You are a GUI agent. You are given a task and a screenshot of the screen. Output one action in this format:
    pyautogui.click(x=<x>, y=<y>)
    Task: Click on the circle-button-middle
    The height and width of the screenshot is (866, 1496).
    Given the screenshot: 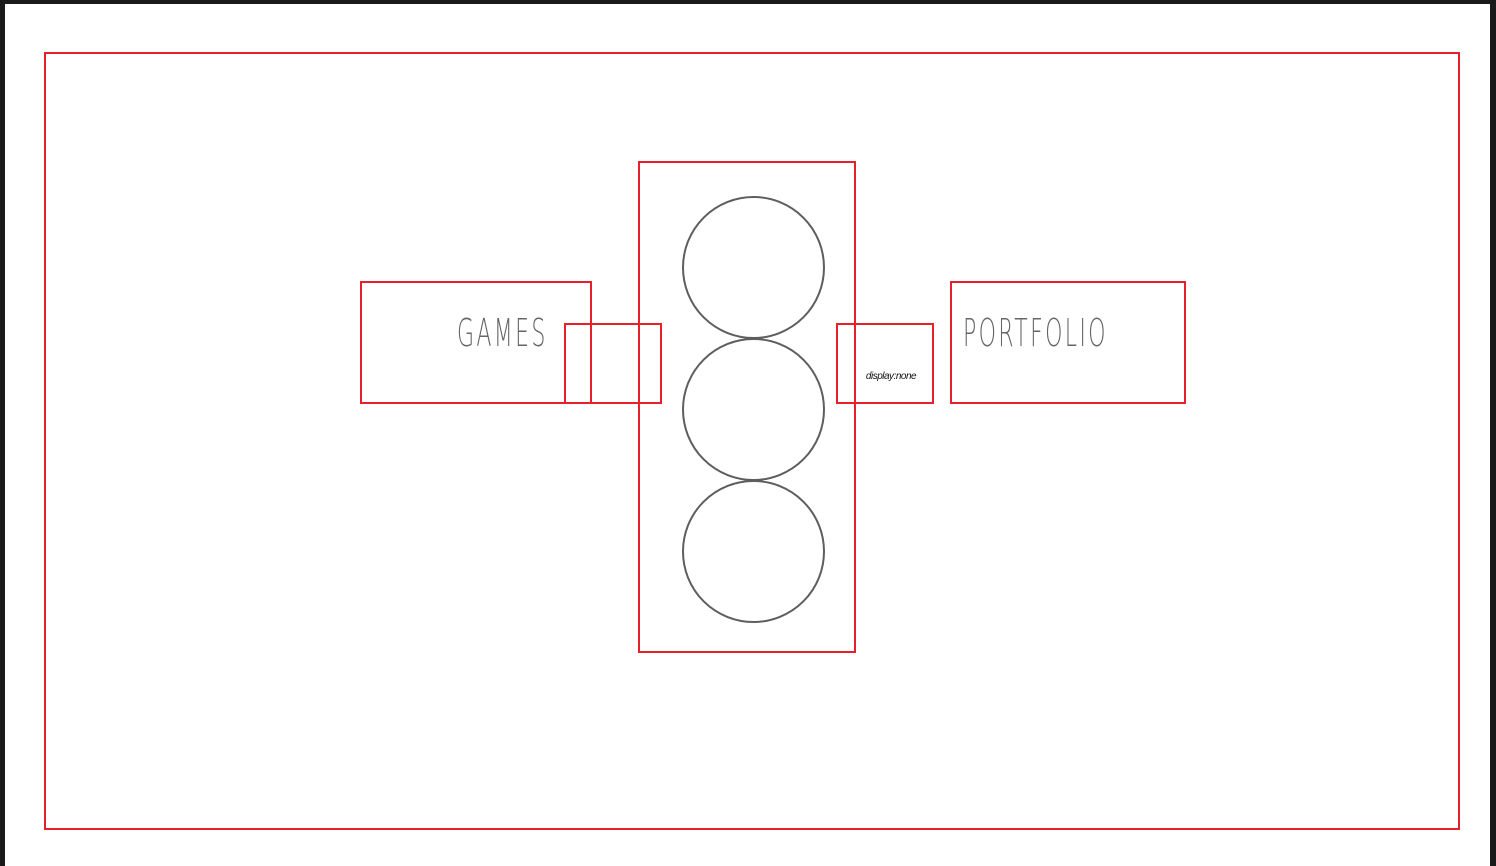 What is the action you would take?
    pyautogui.click(x=753, y=409)
    